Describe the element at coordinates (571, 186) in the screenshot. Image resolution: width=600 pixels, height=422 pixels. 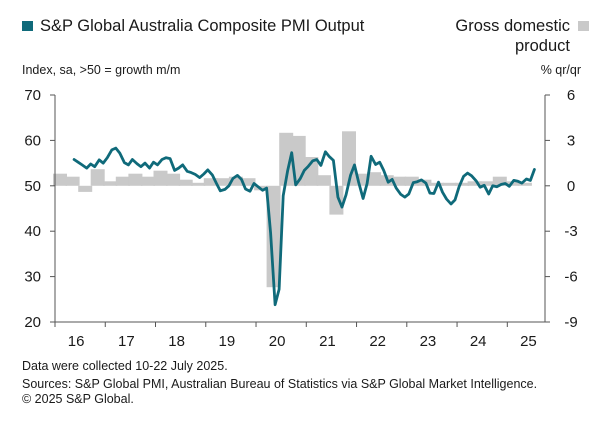
I see `right-tick-label: 0` at that location.